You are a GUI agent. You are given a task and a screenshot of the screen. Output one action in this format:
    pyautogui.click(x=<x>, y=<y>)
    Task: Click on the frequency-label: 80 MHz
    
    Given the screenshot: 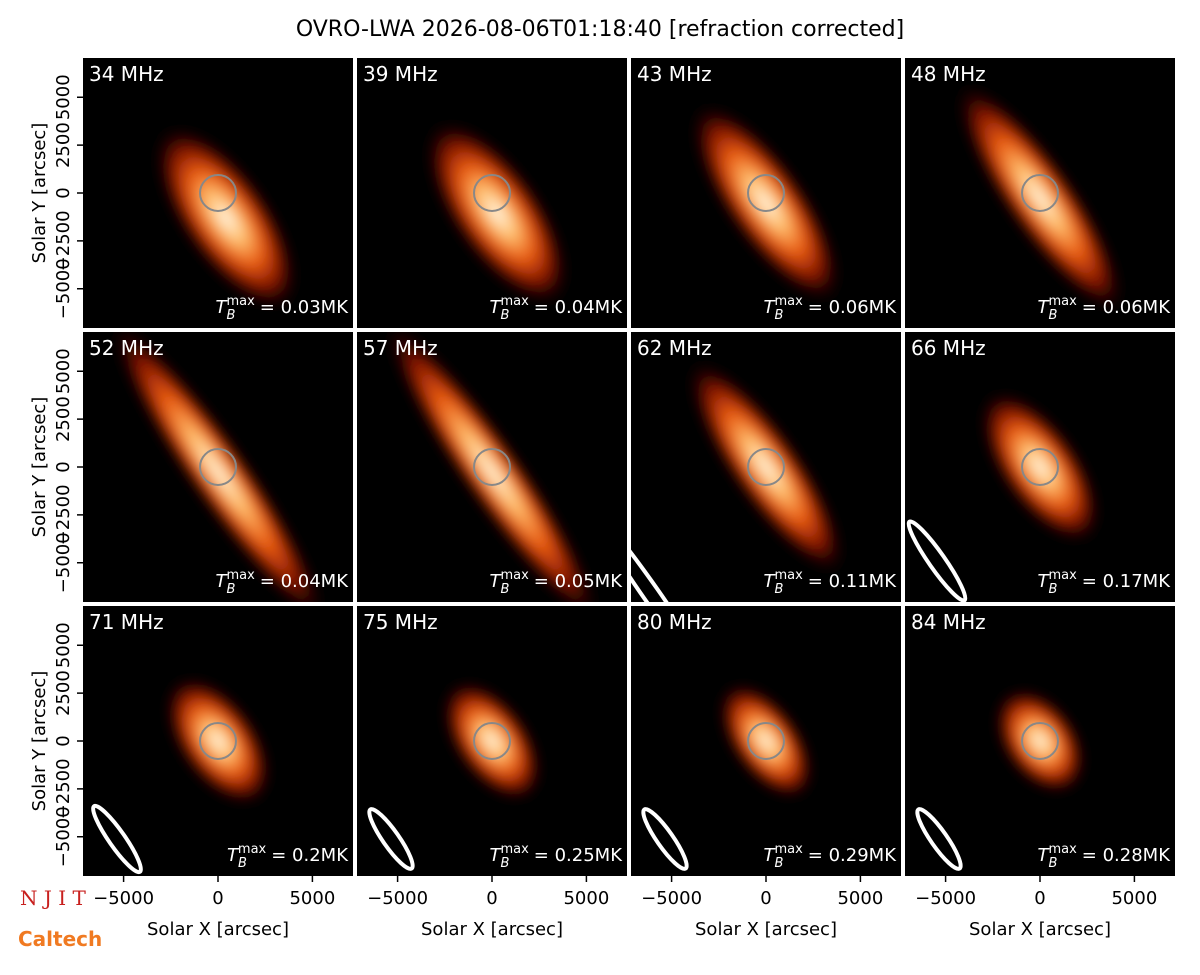 What is the action you would take?
    pyautogui.click(x=674, y=622)
    